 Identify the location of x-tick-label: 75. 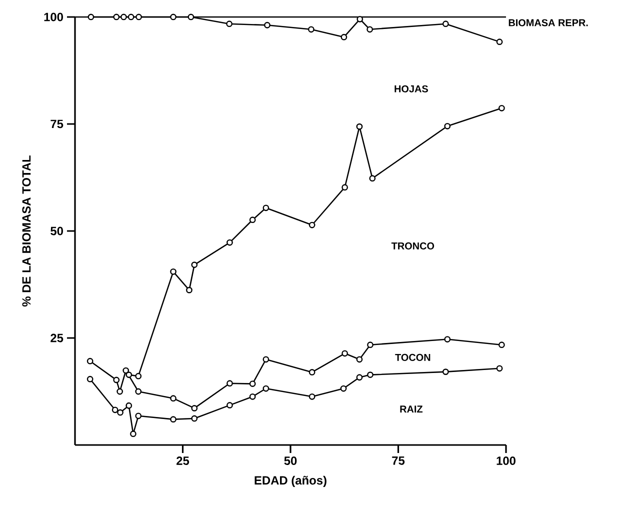
(398, 460).